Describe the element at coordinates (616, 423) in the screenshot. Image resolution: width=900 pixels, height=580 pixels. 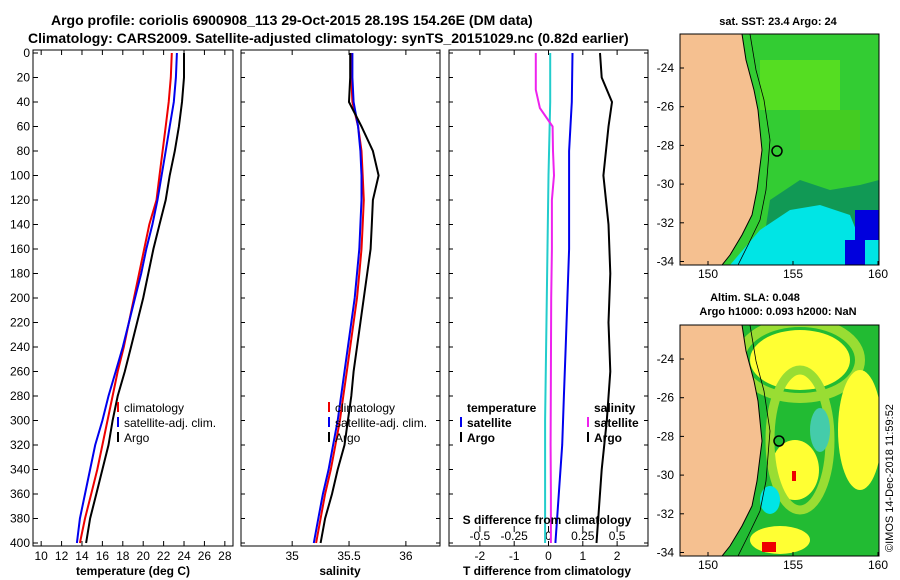
I see `legend-label-s-satellite: satellite` at that location.